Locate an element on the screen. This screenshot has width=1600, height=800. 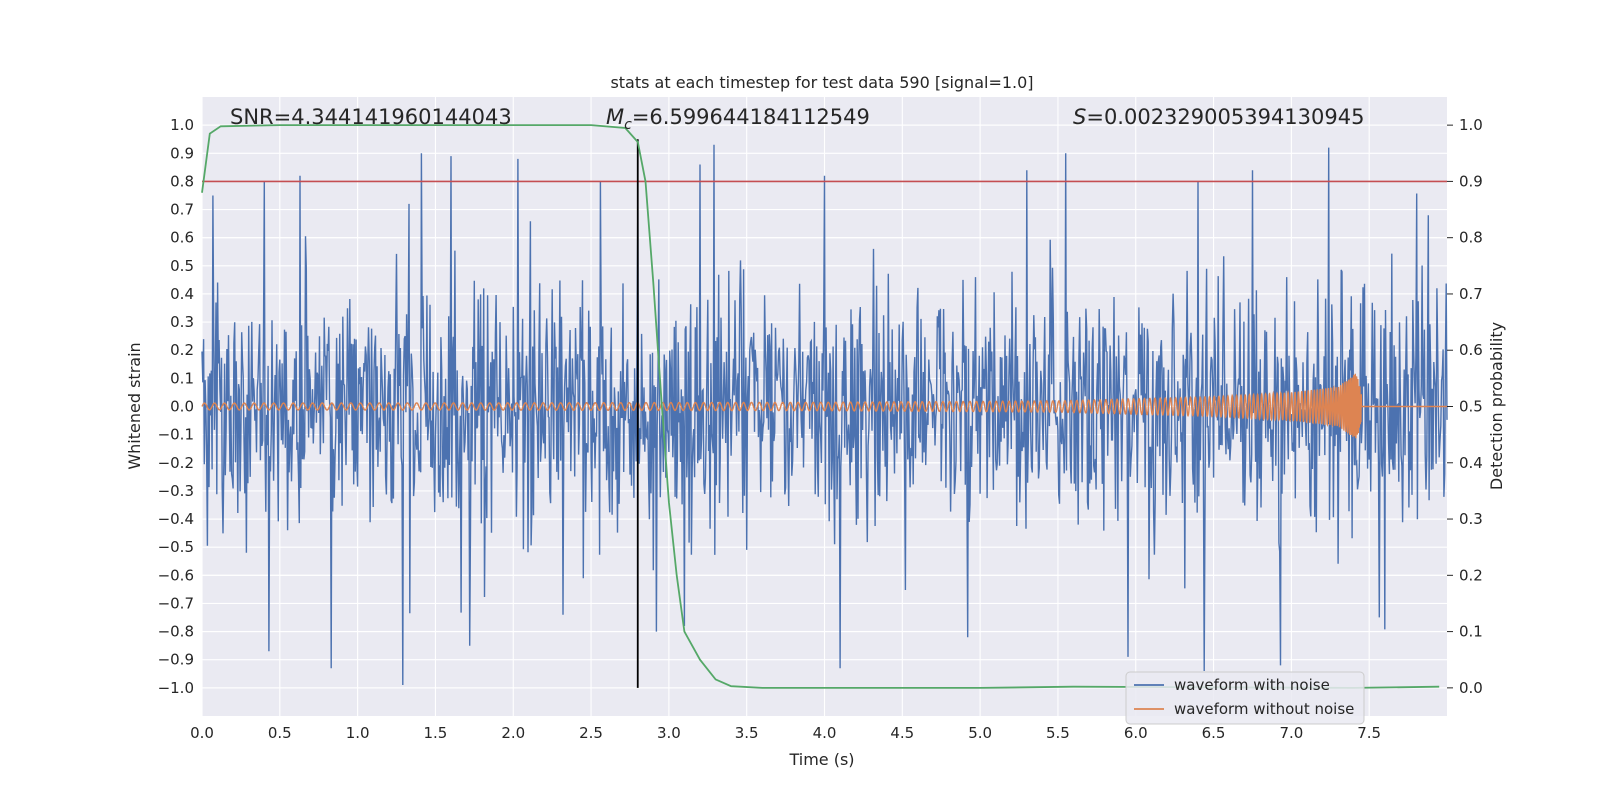
y-tick-label: 0.6 is located at coordinates (182, 238).